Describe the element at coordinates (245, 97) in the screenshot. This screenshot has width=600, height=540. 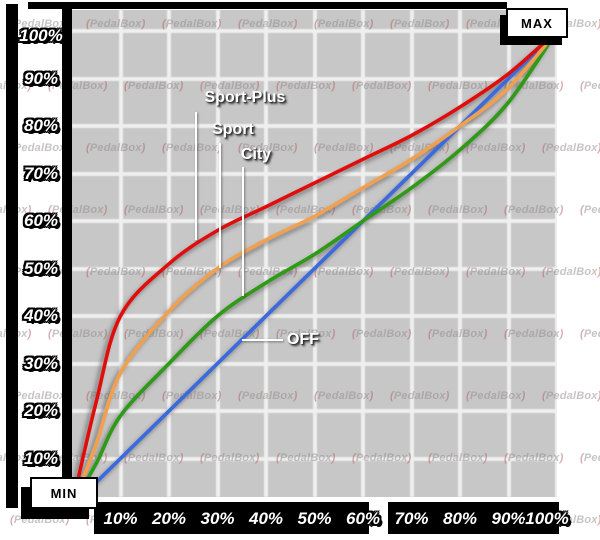
I see `curve-label-sport-plus: Sport-Plus` at that location.